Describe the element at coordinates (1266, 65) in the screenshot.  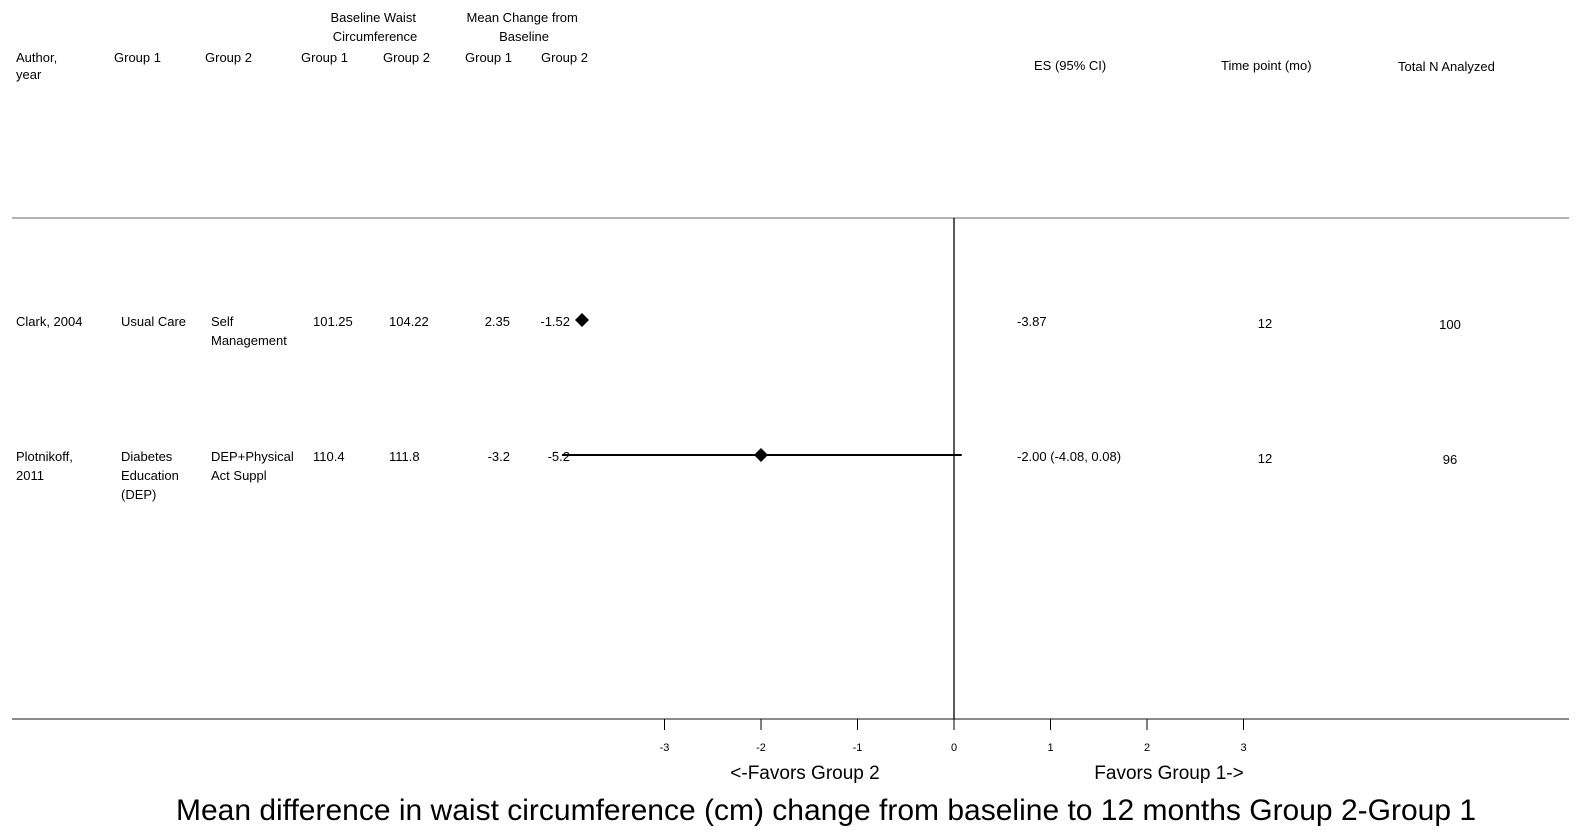
I see `header-timepoint: Time point (mo)` at that location.